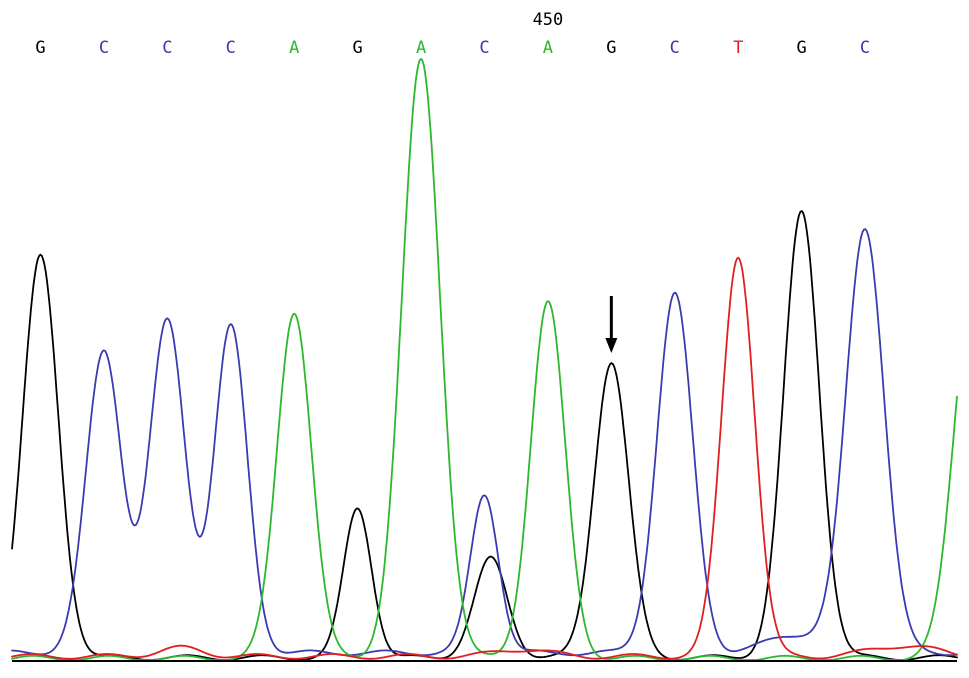  I want to click on position-label-450: 450, so click(548, 20).